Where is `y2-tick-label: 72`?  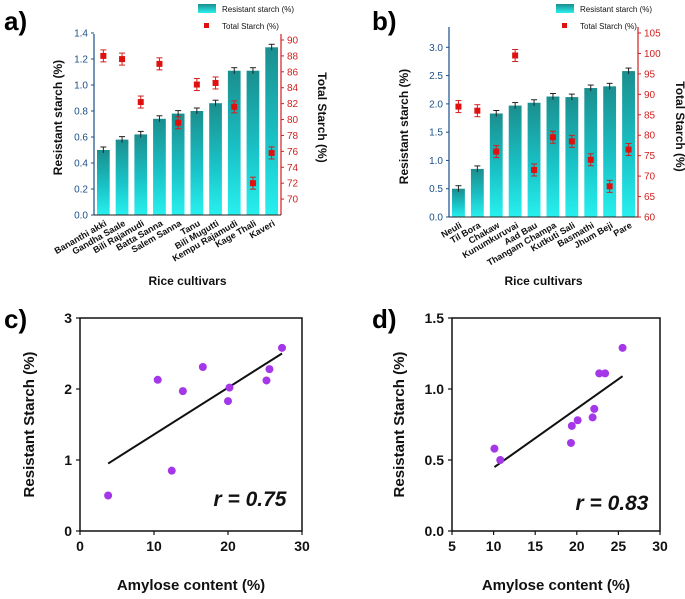 y2-tick-label: 72 is located at coordinates (293, 184).